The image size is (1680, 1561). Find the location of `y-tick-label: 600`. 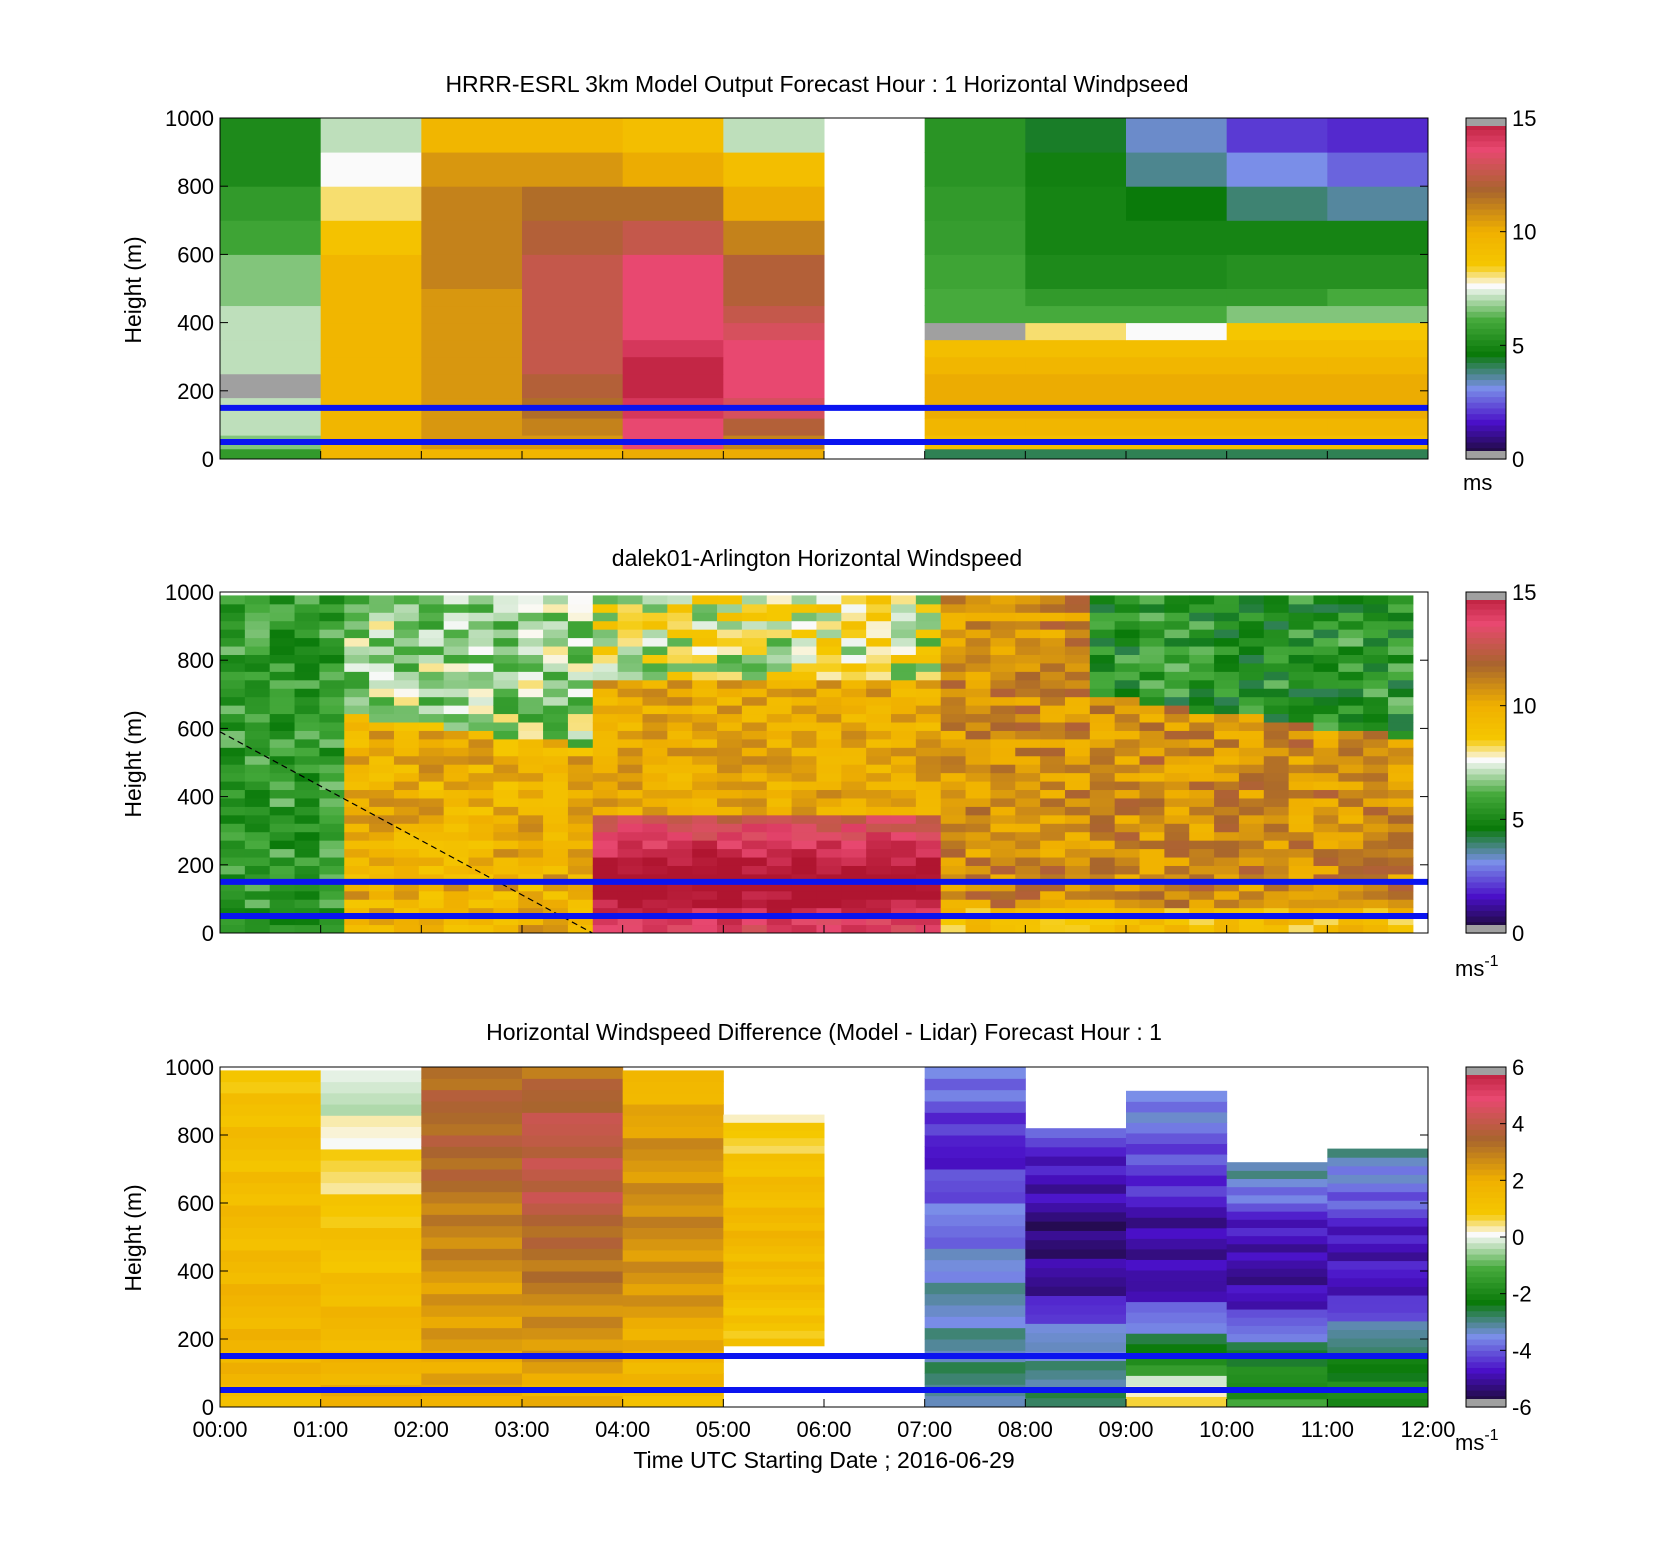

y-tick-label: 600 is located at coordinates (195, 728).